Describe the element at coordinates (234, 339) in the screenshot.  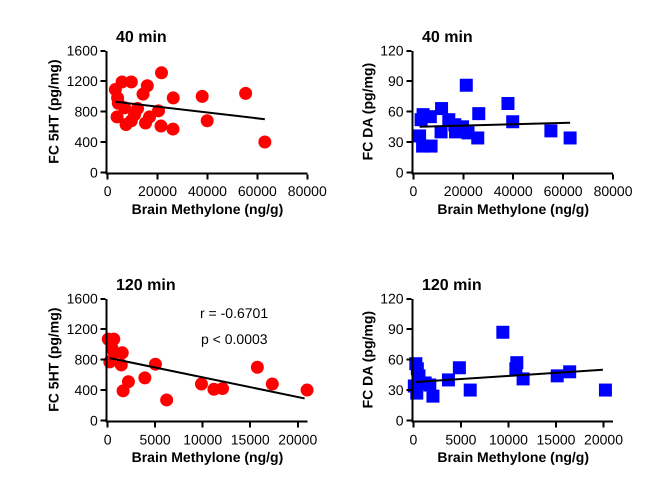
I see `annotation: p < 0.0003` at that location.